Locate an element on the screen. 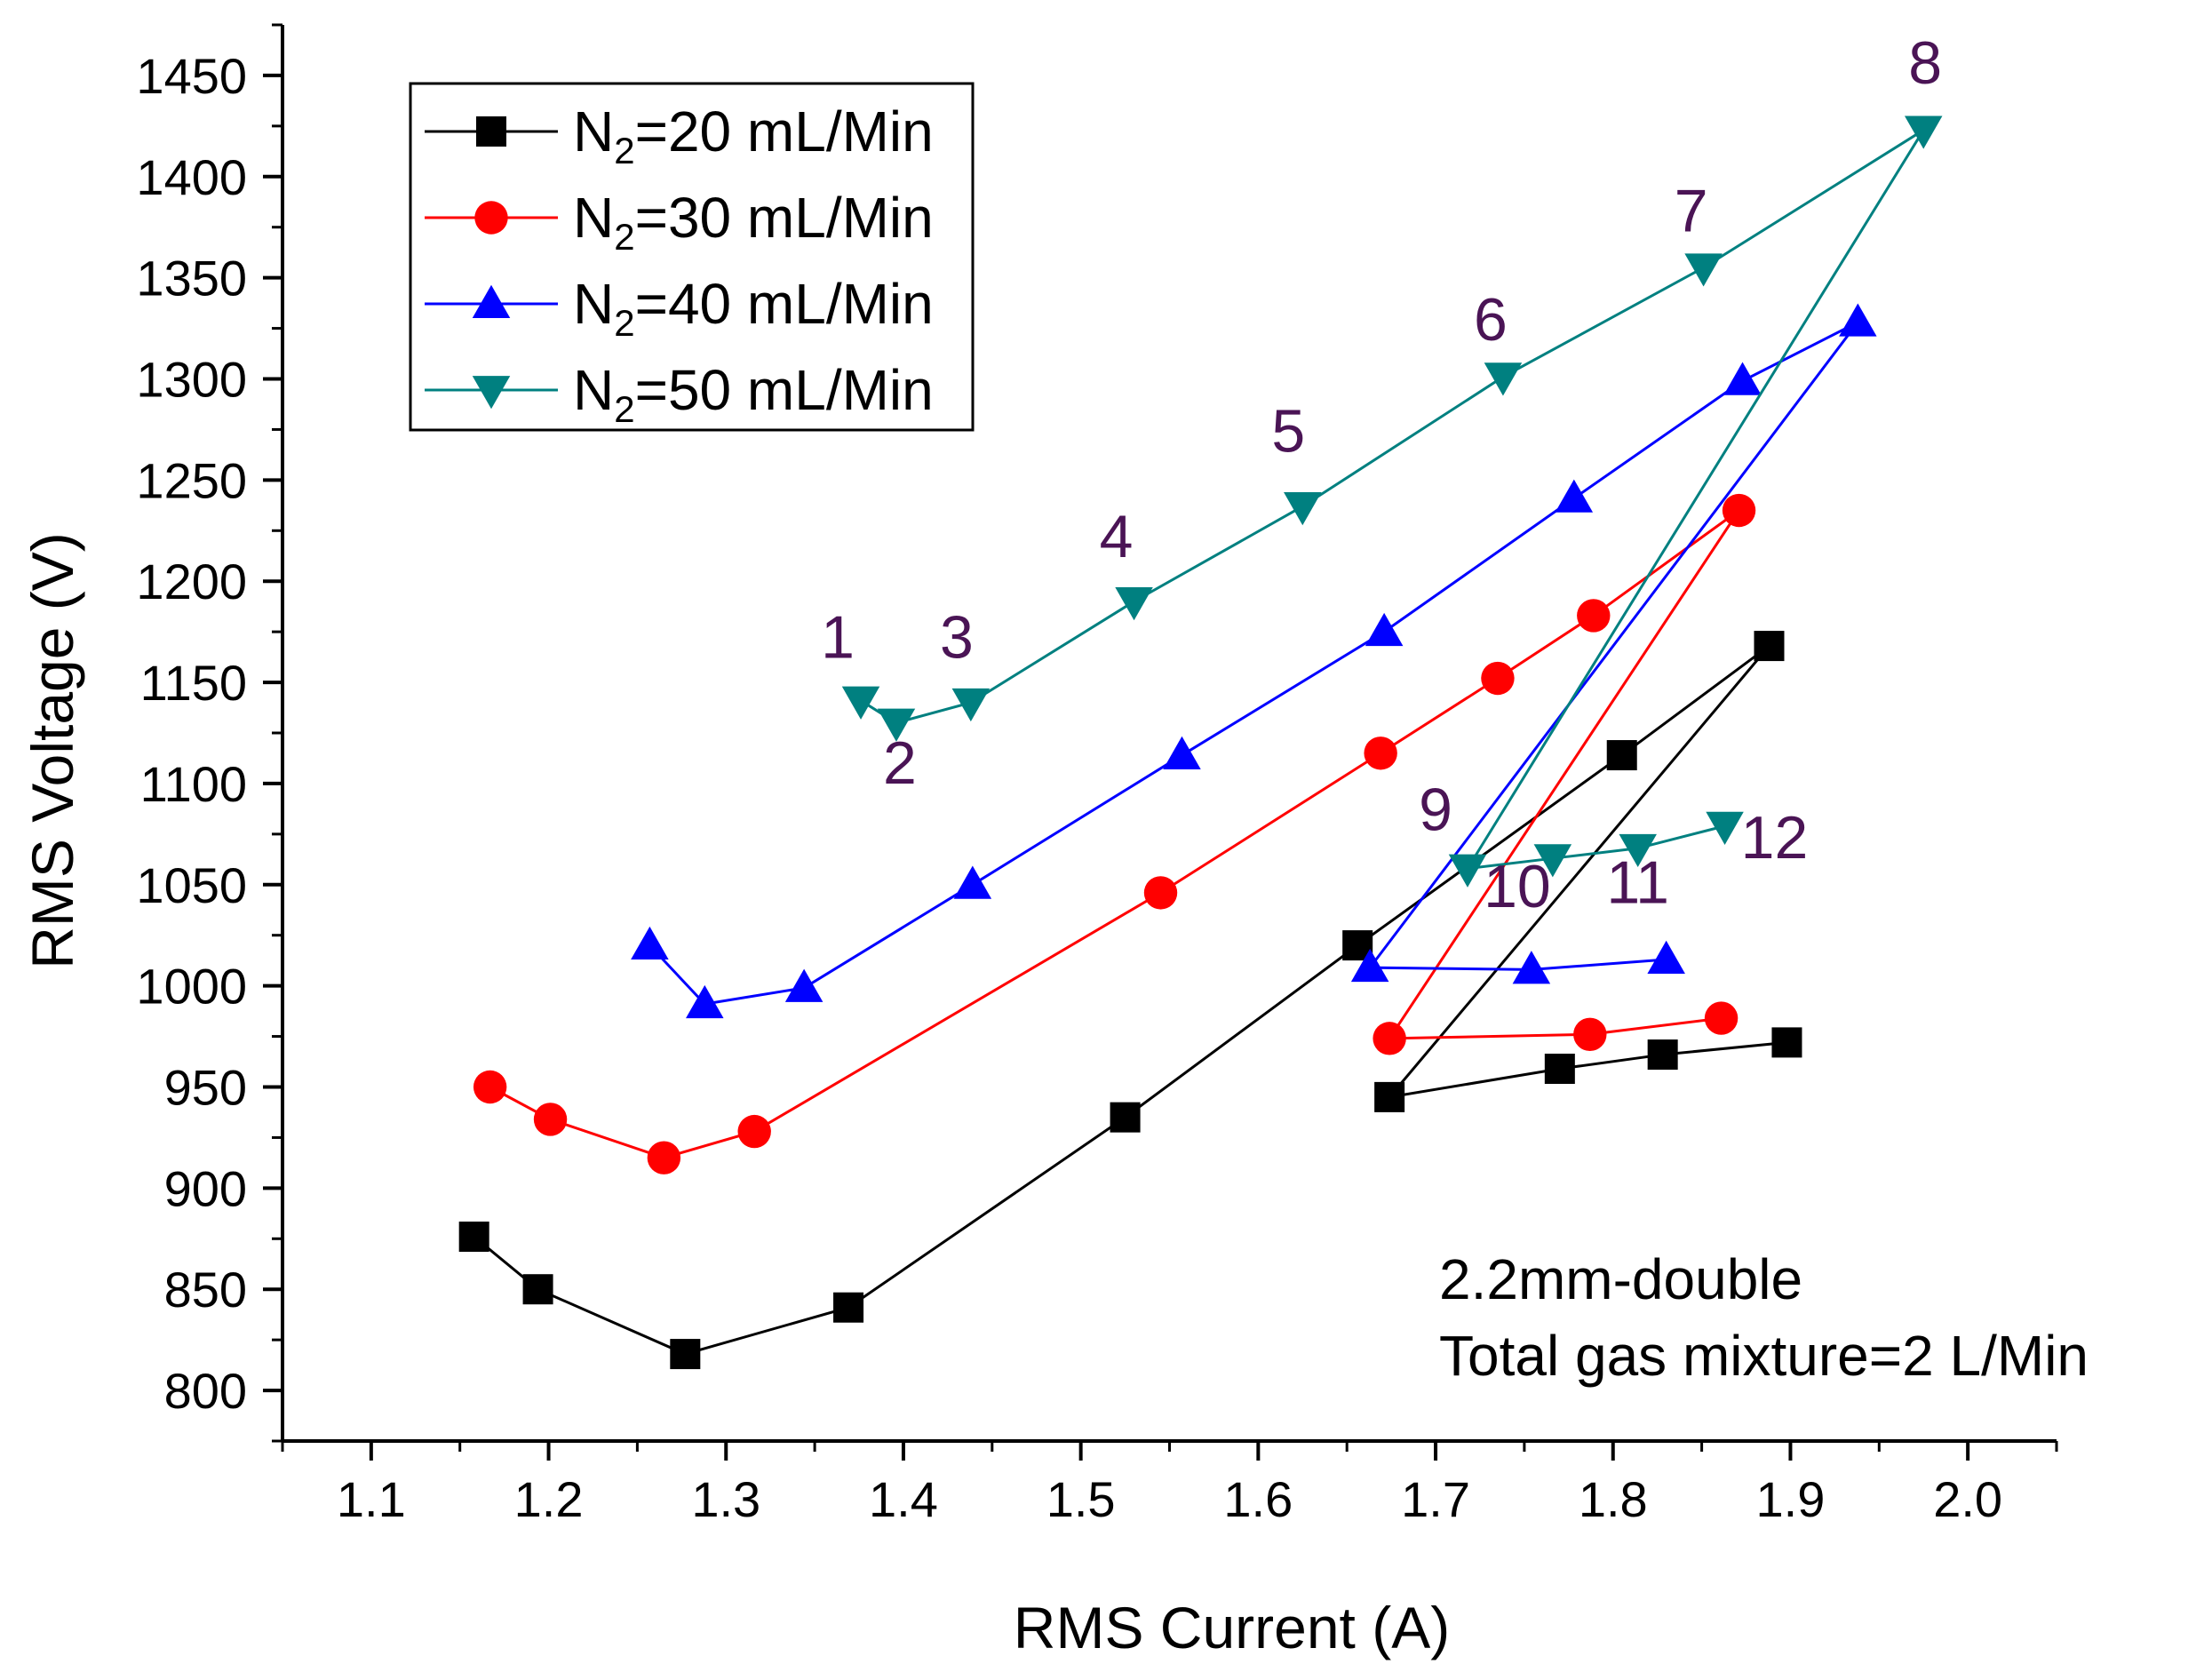  x-tick-label: 1.8 is located at coordinates (1614, 1499).